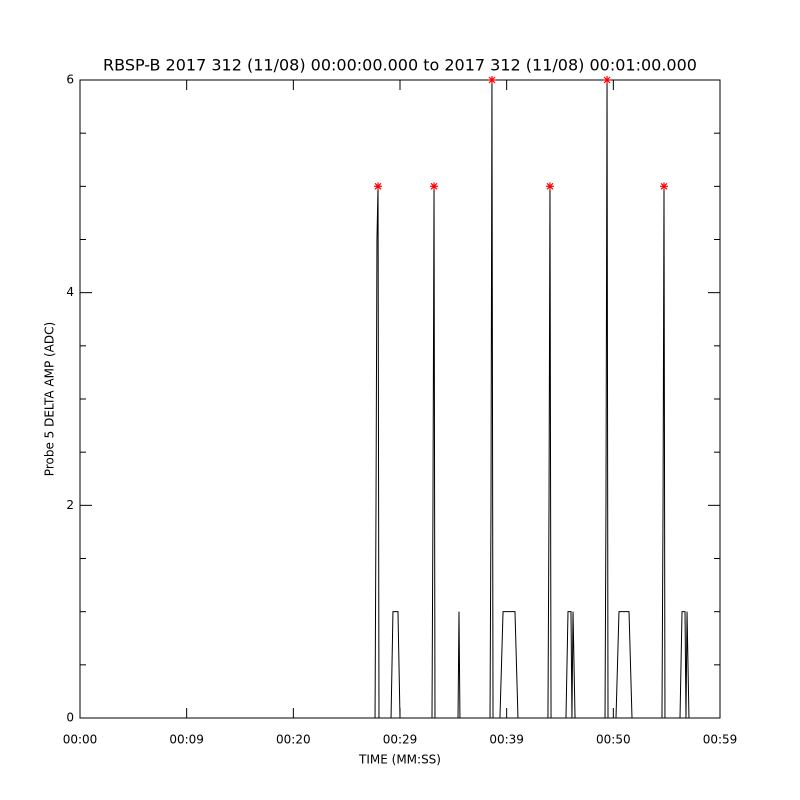  What do you see at coordinates (70, 718) in the screenshot?
I see `y-tick-label: 0` at bounding box center [70, 718].